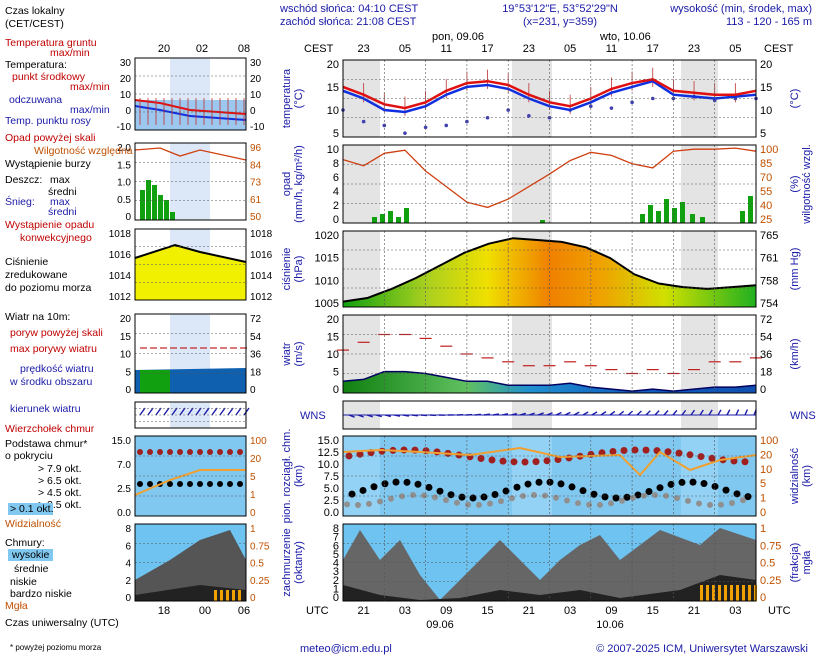 The height and width of the screenshot is (665, 820). Describe the element at coordinates (795, 353) in the screenshot. I see `wind-right-axis-label: (km/h)` at that location.